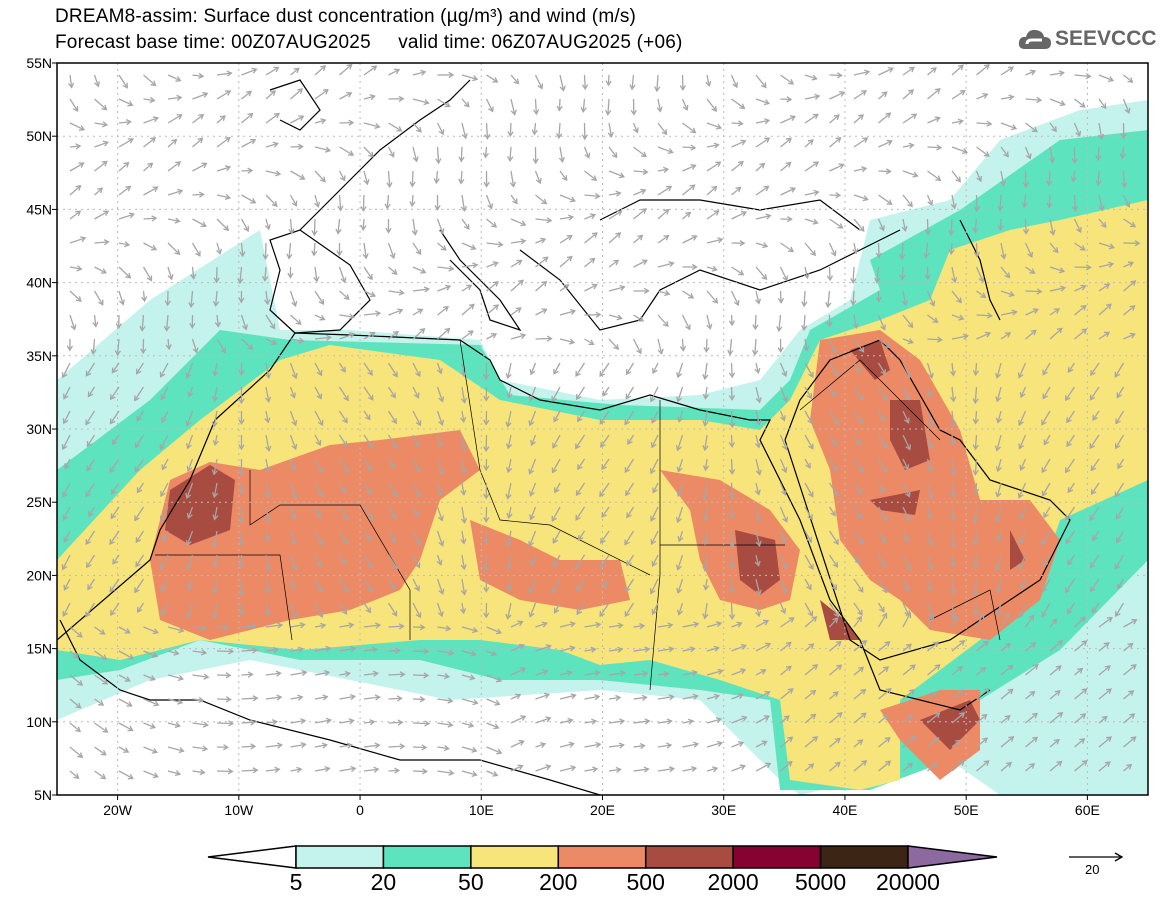 The width and height of the screenshot is (1165, 907). What do you see at coordinates (39, 429) in the screenshot?
I see `lat-label: 30N` at bounding box center [39, 429].